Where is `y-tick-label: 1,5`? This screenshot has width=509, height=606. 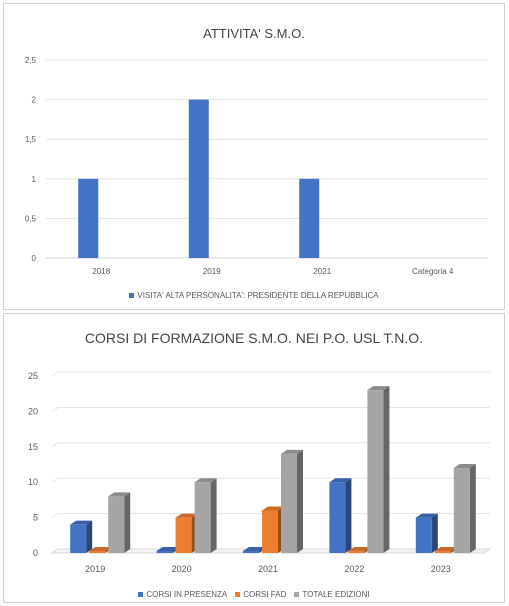
y-tick-label: 1,5 is located at coordinates (31, 139).